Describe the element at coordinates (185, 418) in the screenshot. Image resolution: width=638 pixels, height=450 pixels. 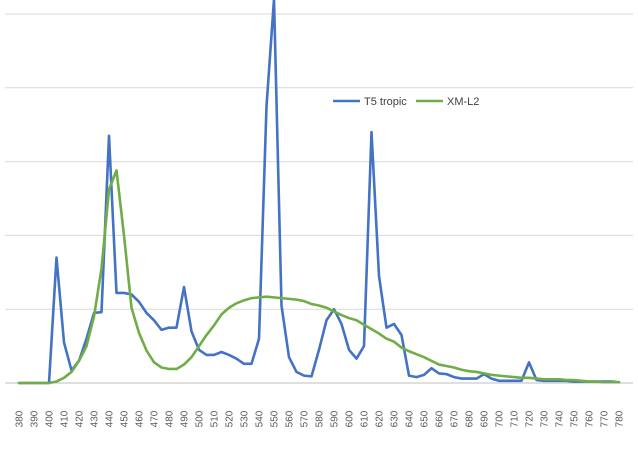
I see `x-tick-label: 490` at that location.